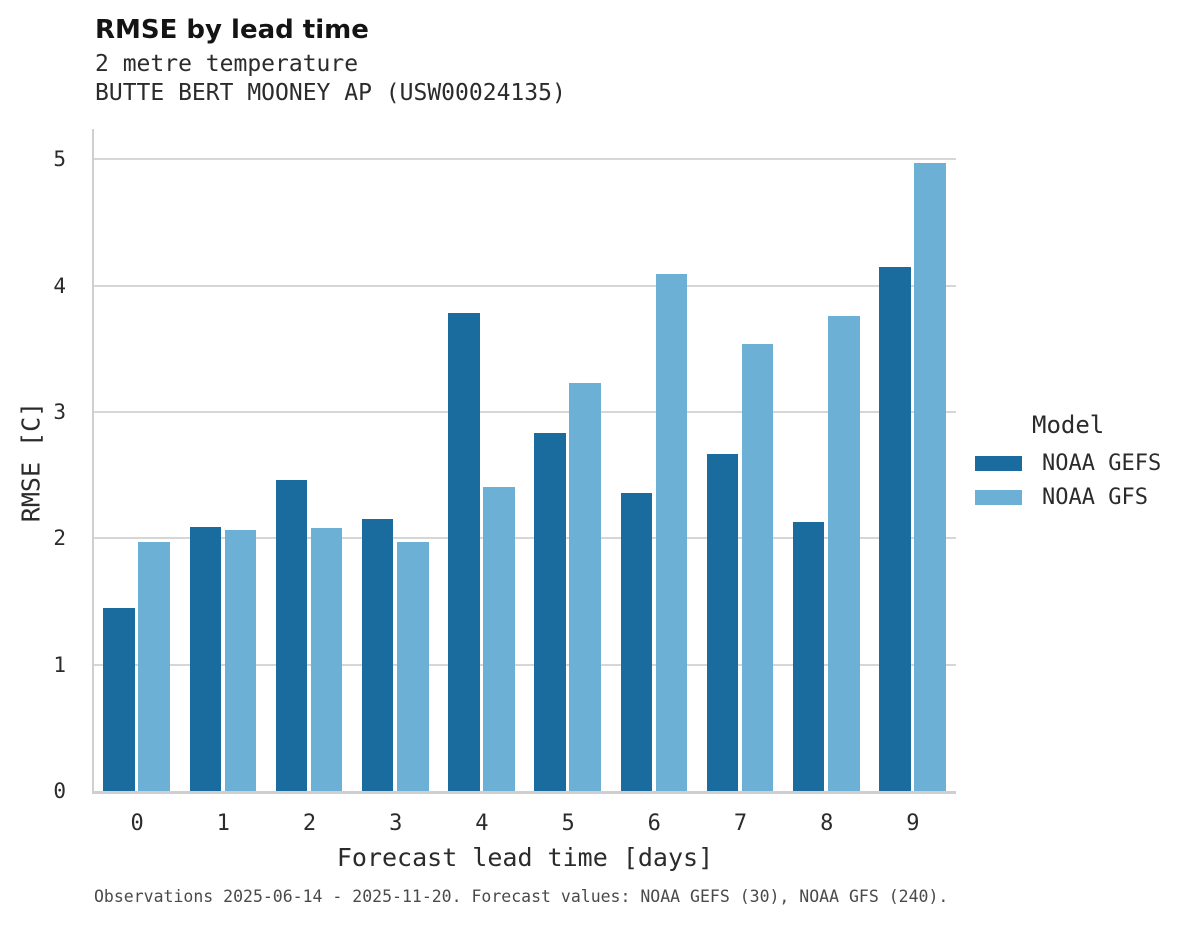 This screenshot has width=1195, height=928. I want to click on x-tick-label-7: 7, so click(740, 823).